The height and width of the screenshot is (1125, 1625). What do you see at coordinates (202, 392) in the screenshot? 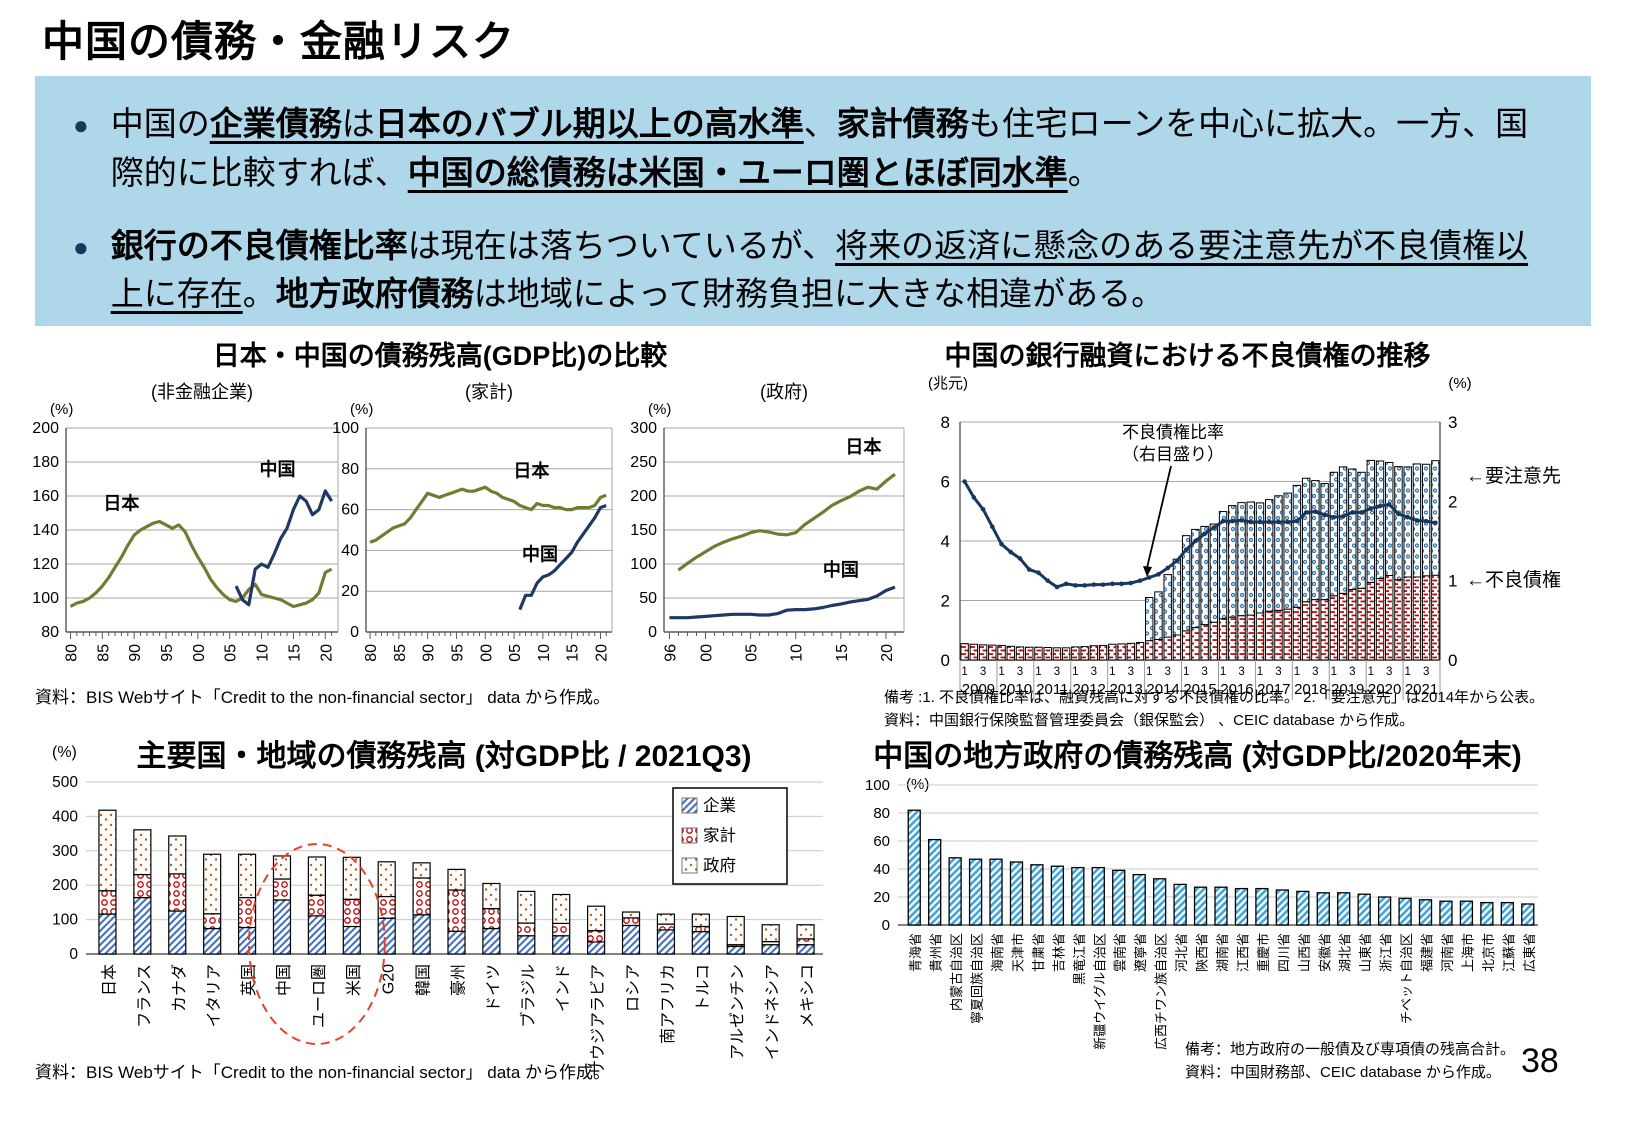
I see `svg-text: (非金融企業)` at bounding box center [202, 392].